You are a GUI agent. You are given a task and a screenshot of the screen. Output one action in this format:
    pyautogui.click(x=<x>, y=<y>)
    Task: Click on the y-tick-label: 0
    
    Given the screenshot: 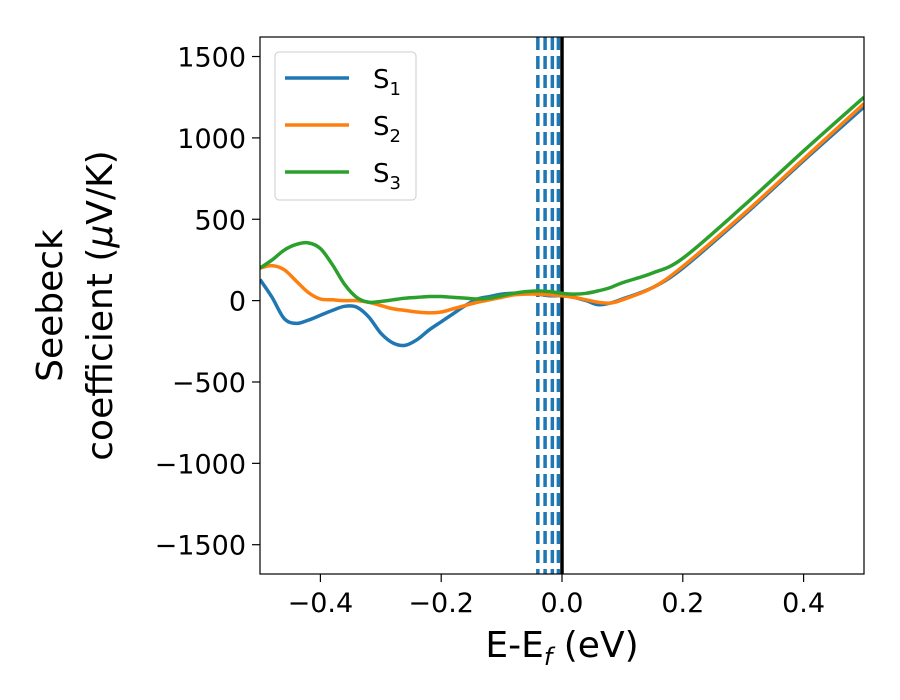 What is the action you would take?
    pyautogui.click(x=237, y=302)
    